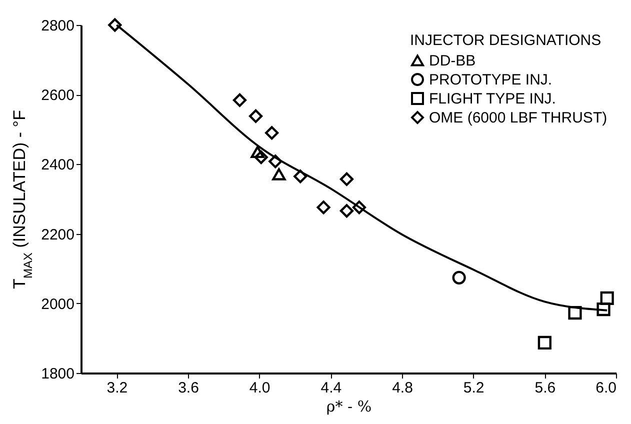 This screenshot has height=424, width=631. I want to click on x-tick-label: 3.2, so click(117, 388).